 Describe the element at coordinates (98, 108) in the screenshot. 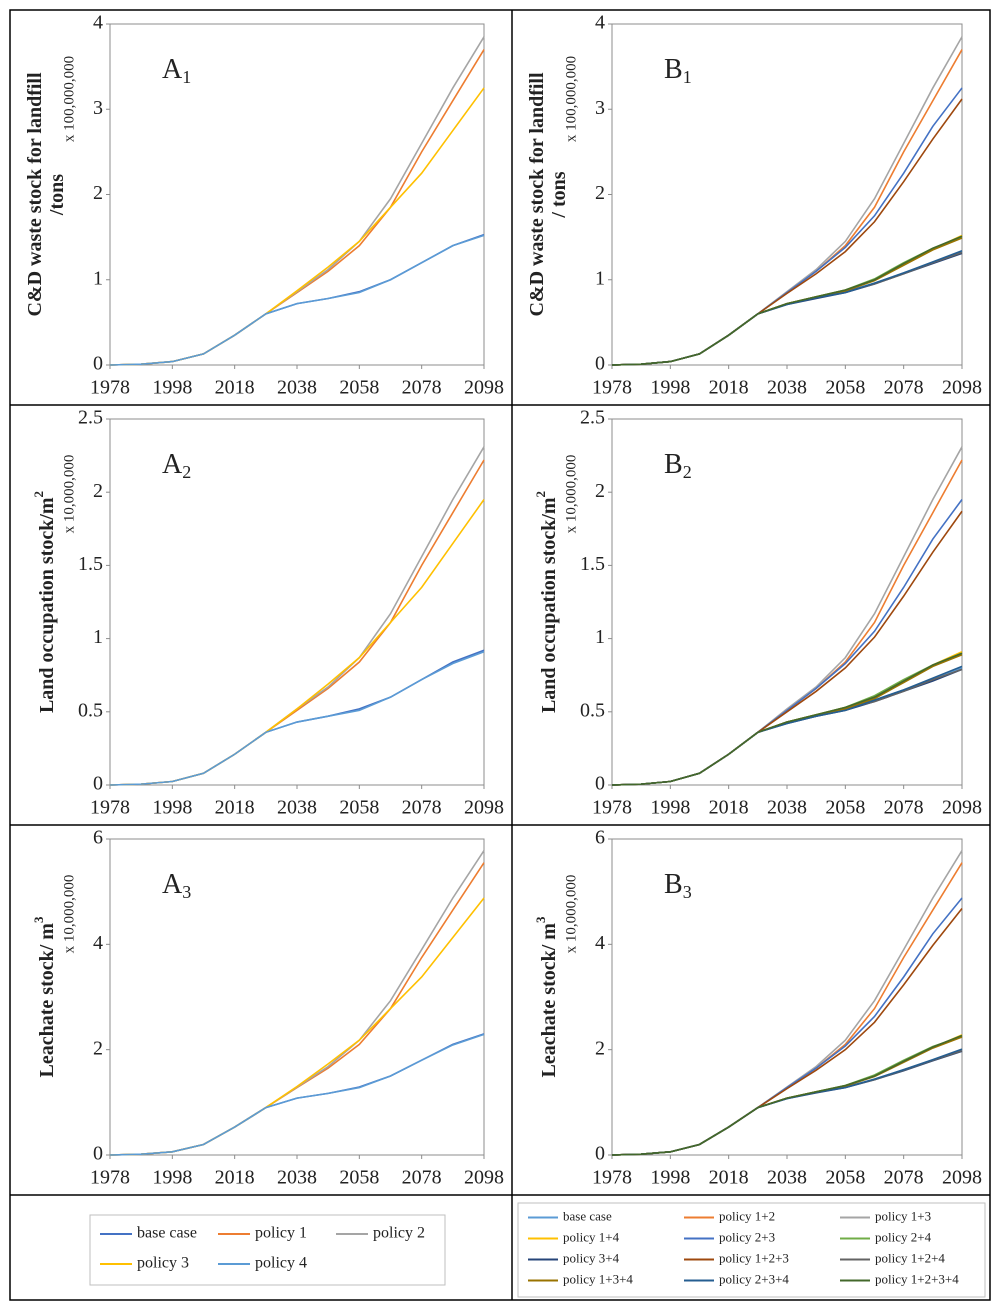

I see `y-tick-label: 3` at that location.